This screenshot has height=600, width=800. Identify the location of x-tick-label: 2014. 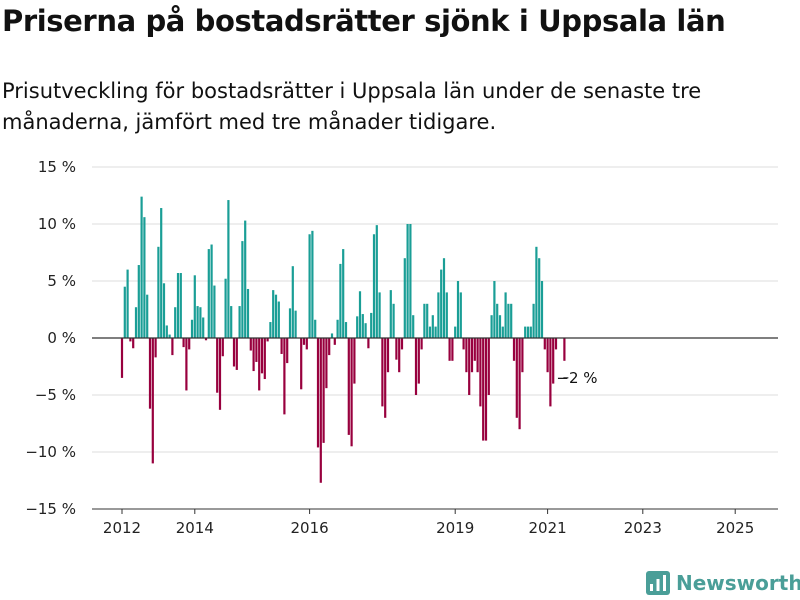
(195, 528).